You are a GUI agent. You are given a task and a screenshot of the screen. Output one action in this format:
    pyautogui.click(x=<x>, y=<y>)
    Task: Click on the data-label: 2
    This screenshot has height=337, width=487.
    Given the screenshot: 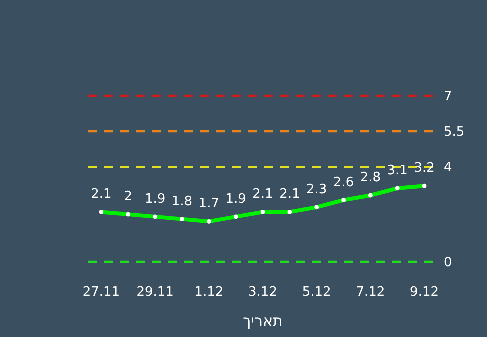 What is the action you would take?
    pyautogui.click(x=128, y=197)
    